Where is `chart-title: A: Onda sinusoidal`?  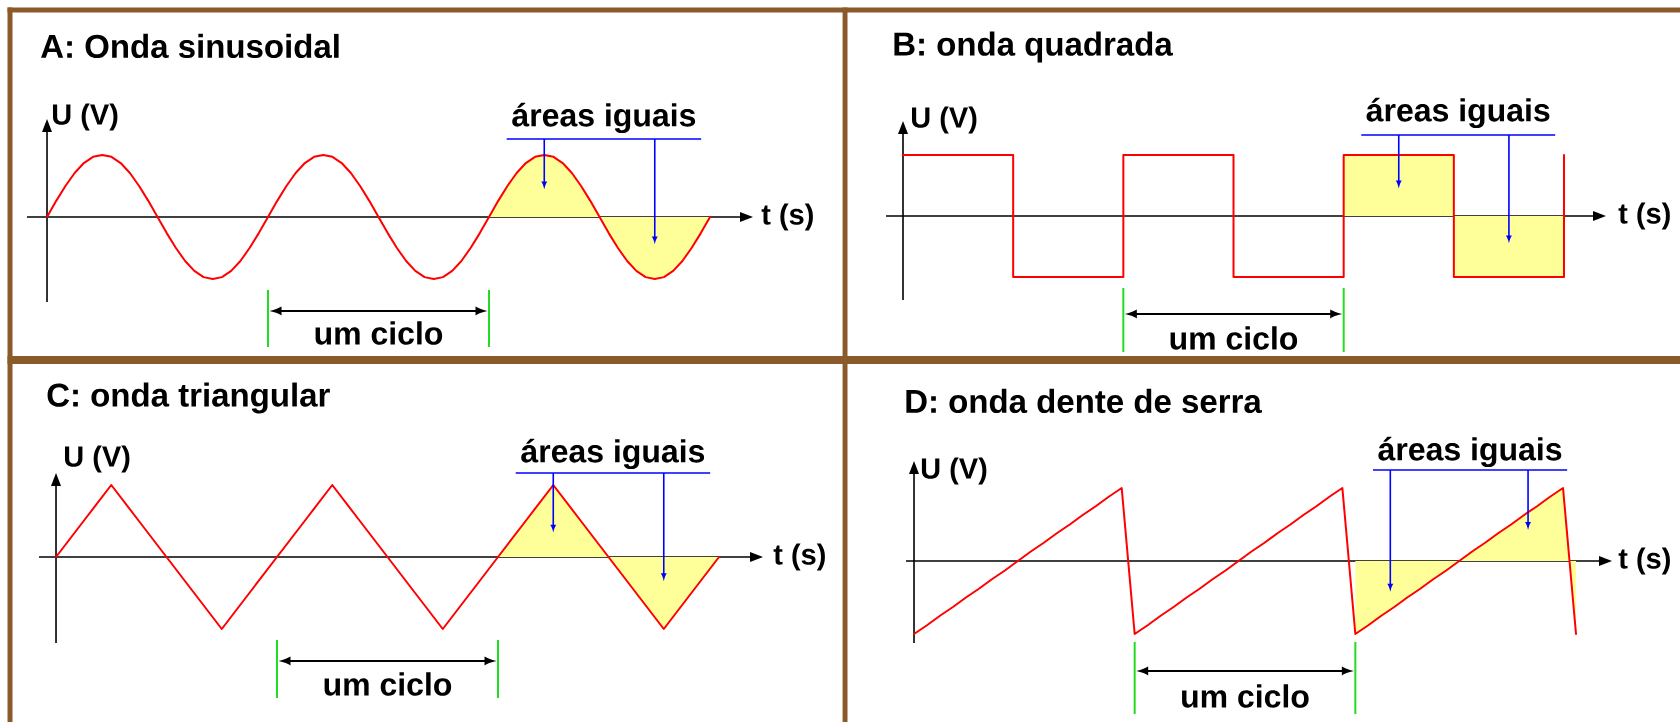 chart-title: A: Onda sinusoidal is located at coordinates (190, 46).